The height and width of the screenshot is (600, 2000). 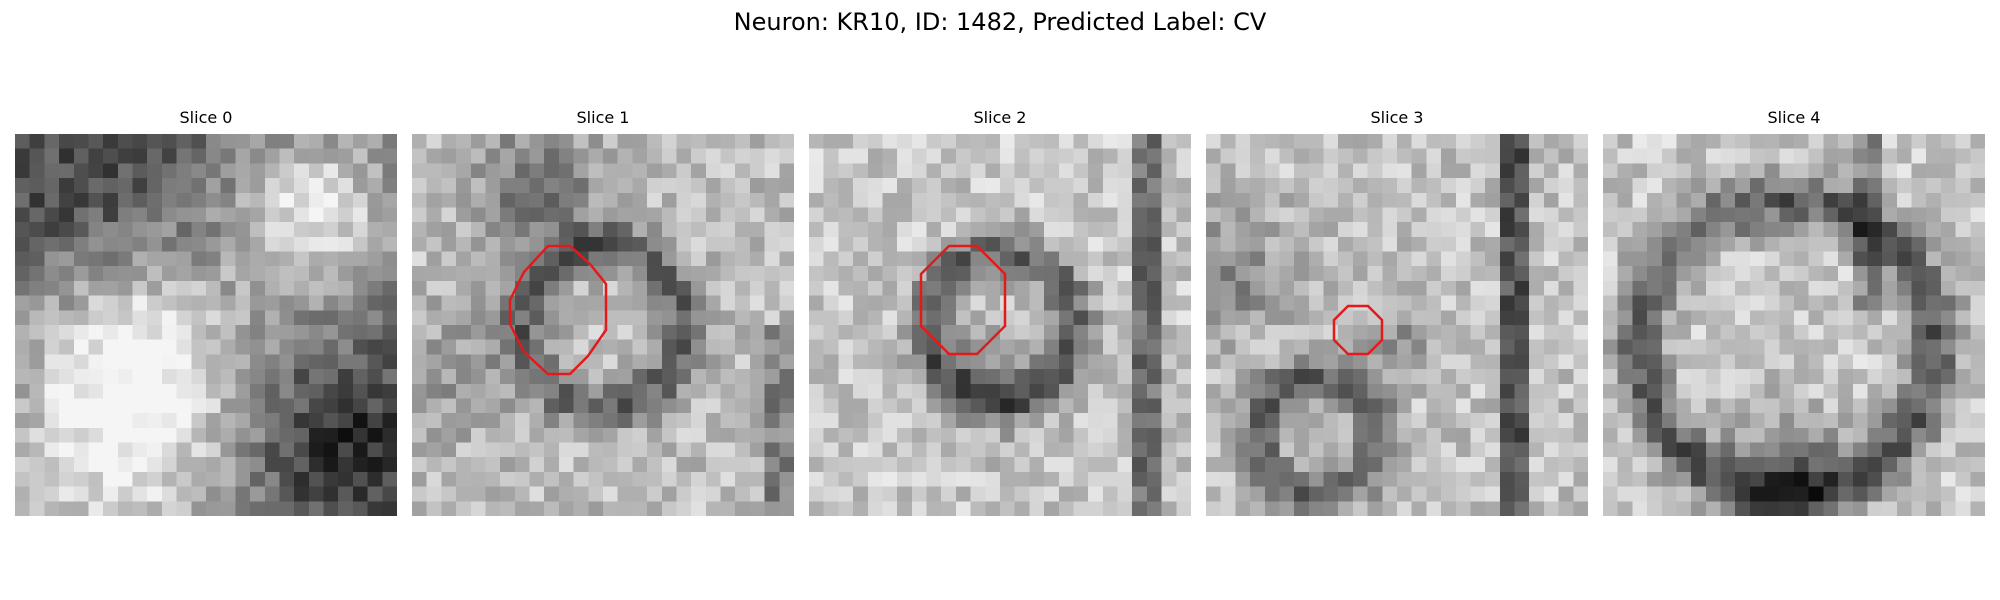 I want to click on slice-panel-3: Slice 3, so click(x=1397, y=312).